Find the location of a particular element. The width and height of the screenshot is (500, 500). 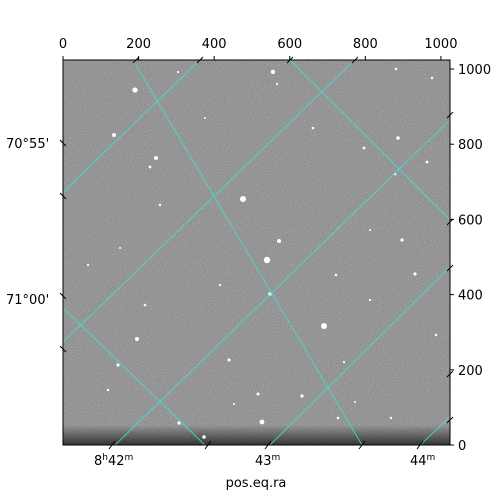

x-axis-label: pos.eq.ra is located at coordinates (256, 483).